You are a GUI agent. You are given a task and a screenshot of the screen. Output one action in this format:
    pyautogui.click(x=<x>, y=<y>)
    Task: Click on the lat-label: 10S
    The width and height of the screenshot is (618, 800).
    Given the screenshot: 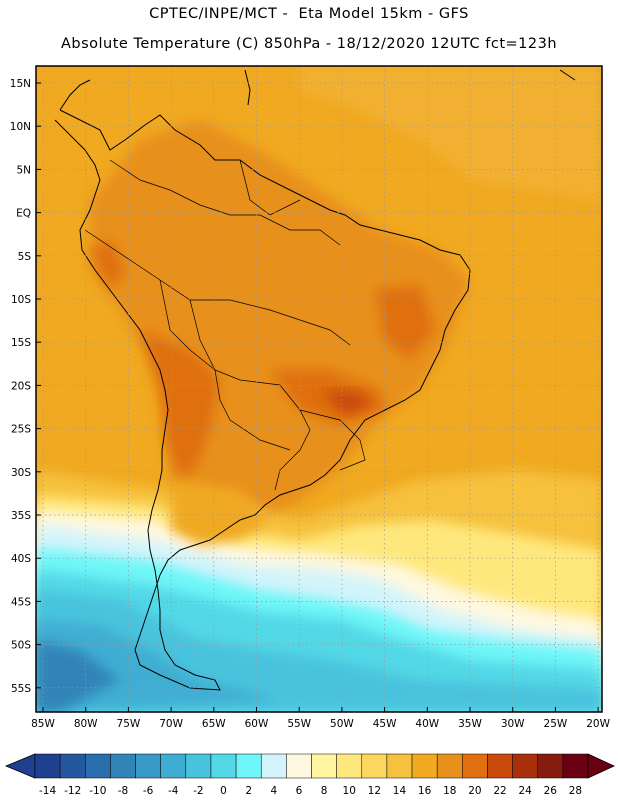 What is the action you would take?
    pyautogui.click(x=21, y=300)
    